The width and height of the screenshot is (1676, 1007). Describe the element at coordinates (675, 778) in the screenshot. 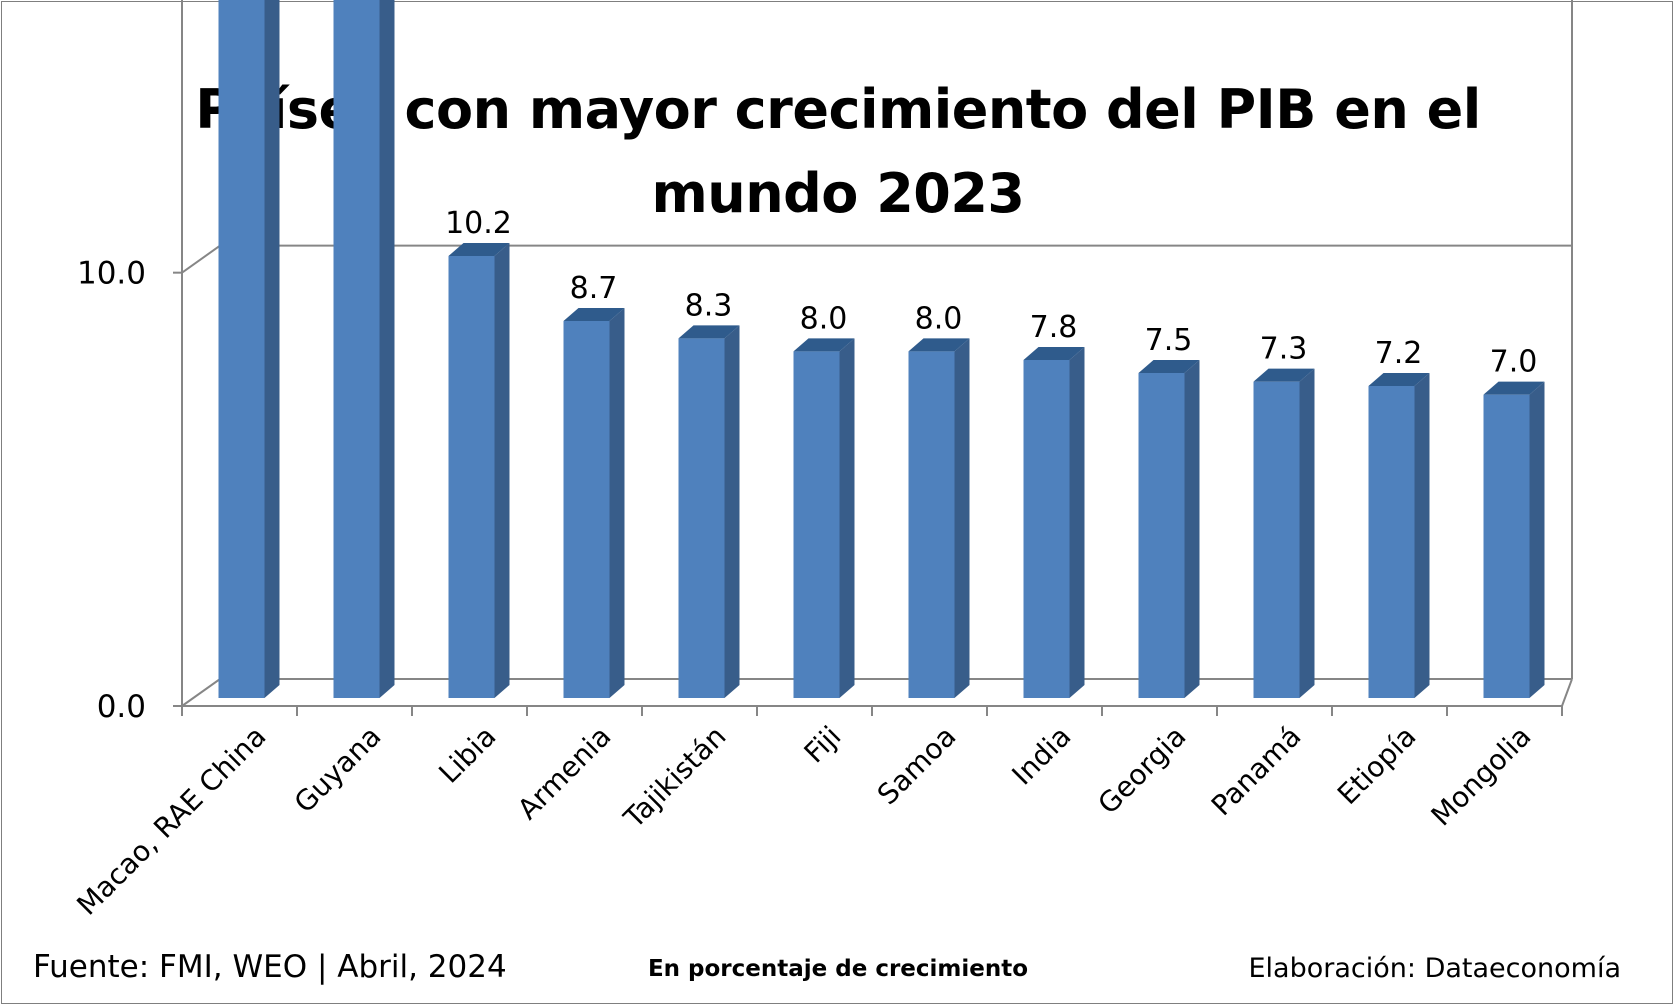

I see `x-tick-label: Tajikistán` at that location.